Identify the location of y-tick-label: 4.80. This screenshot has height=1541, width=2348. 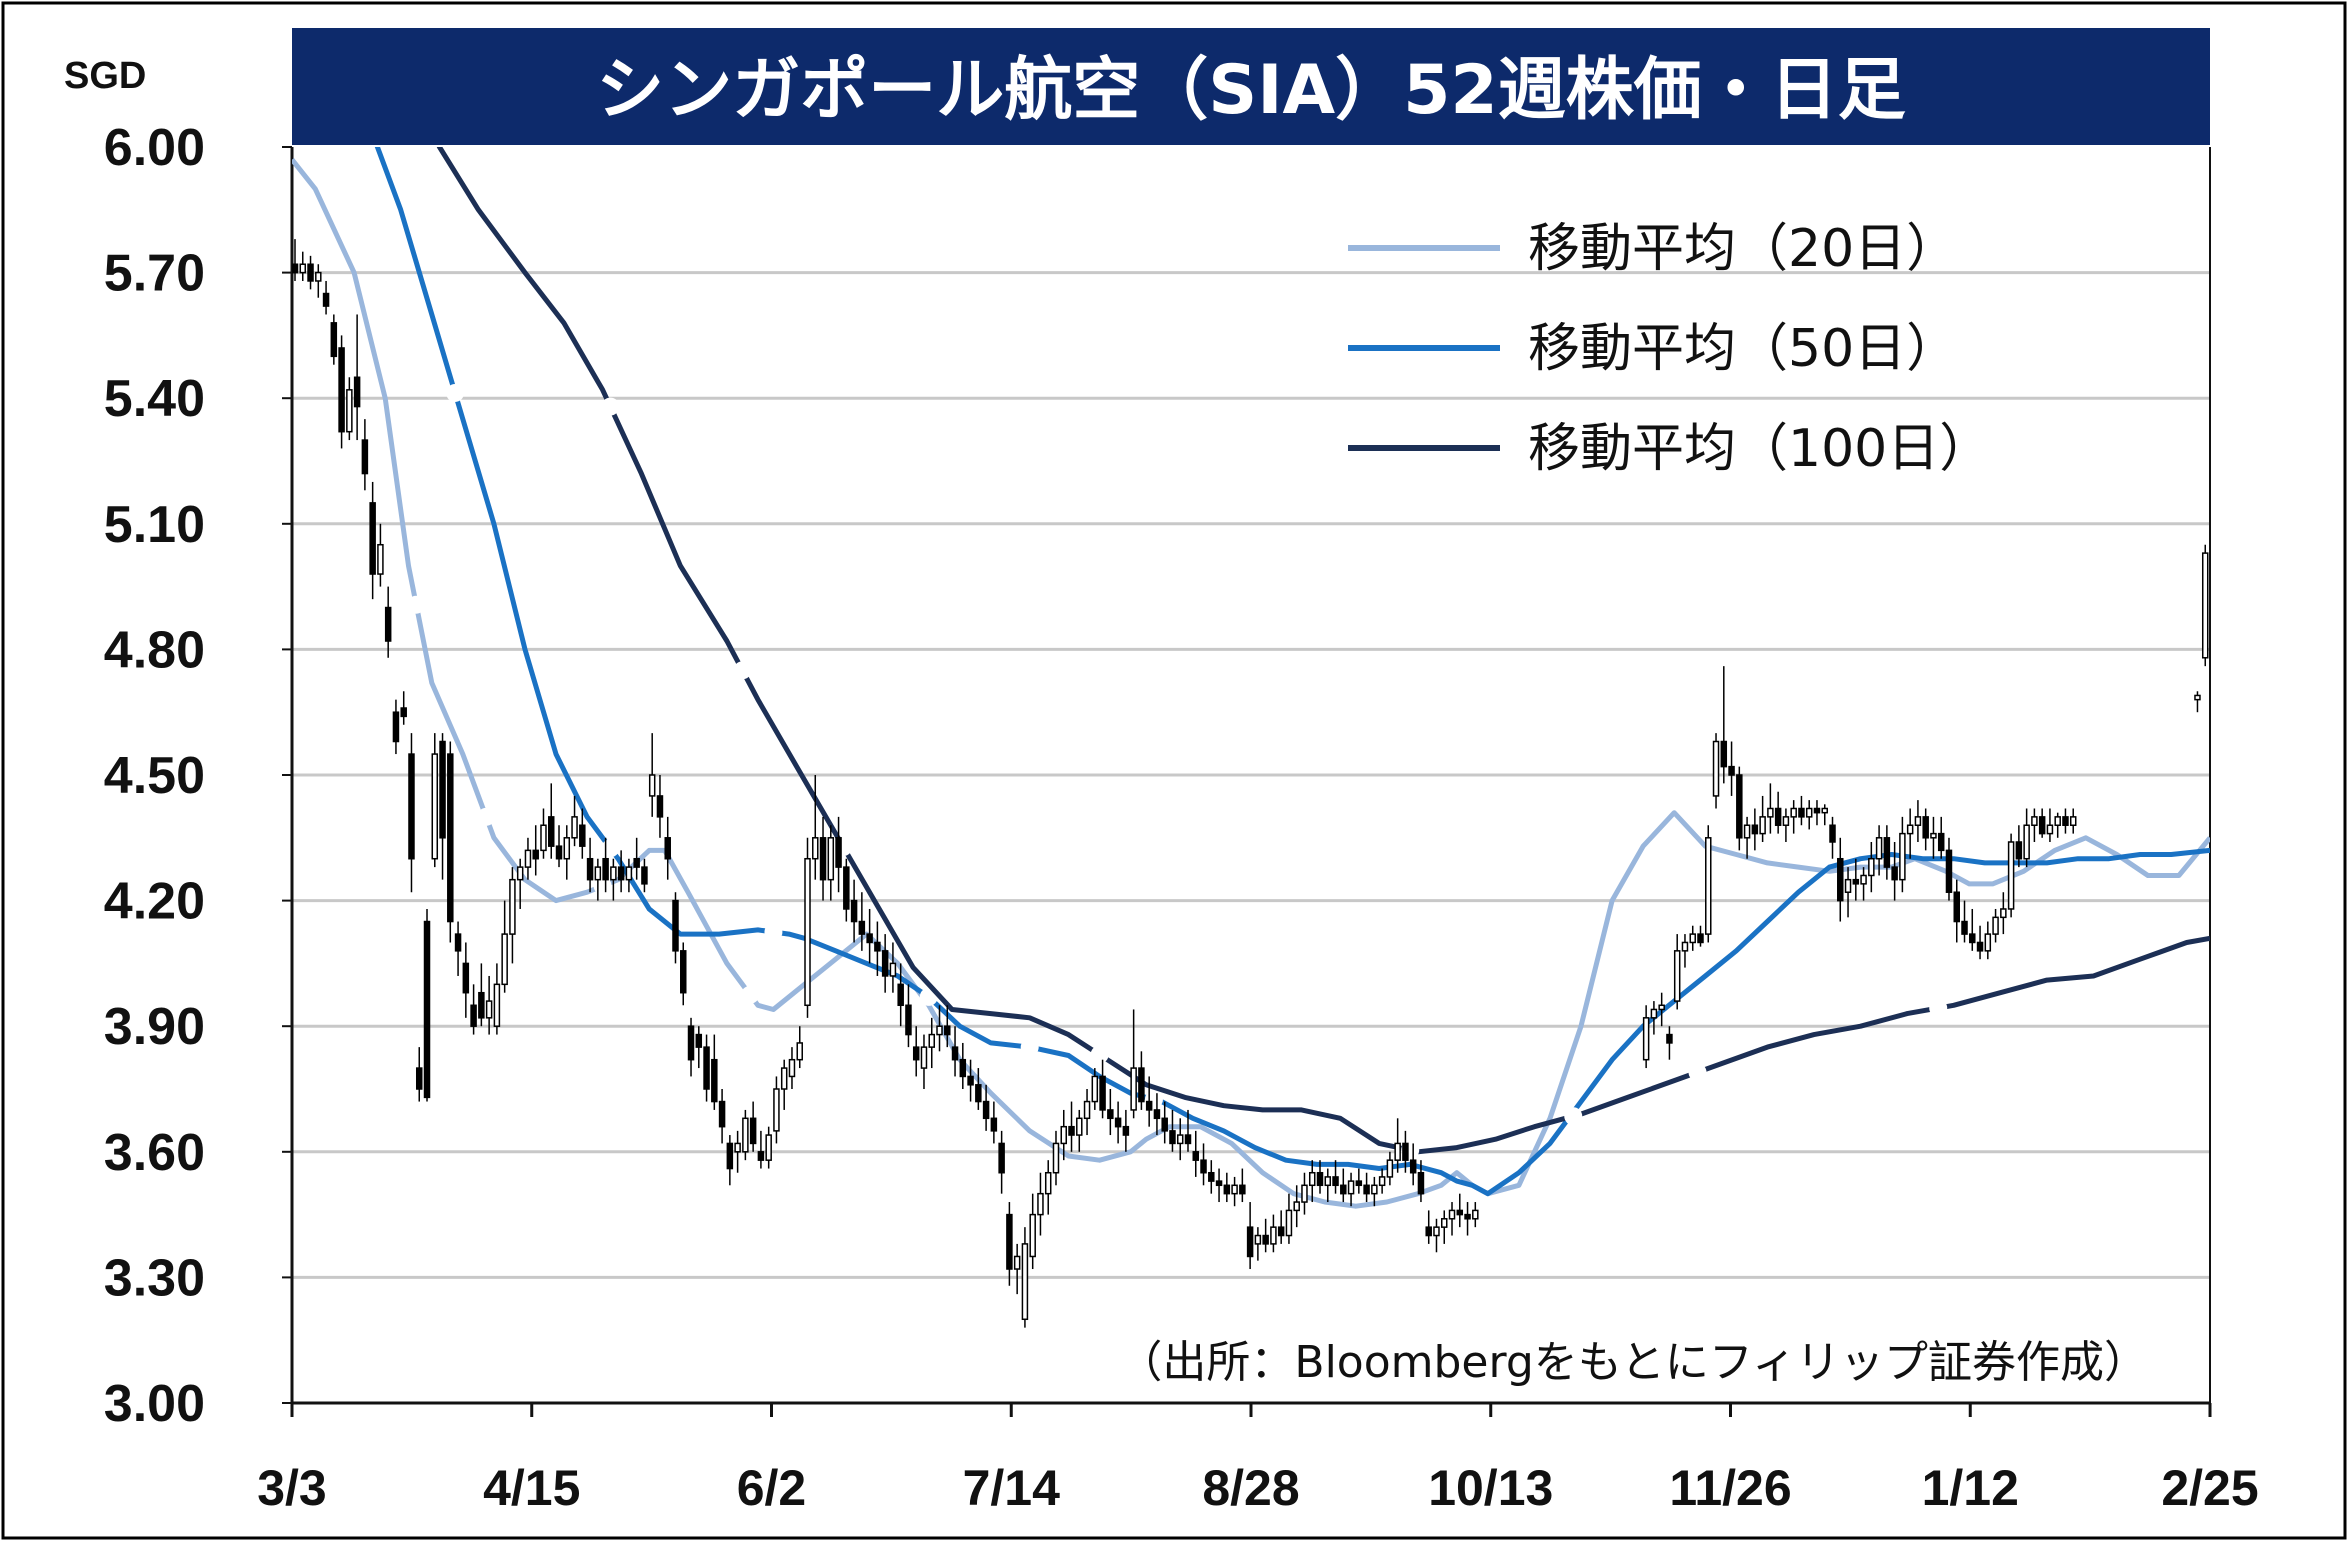
(154, 650).